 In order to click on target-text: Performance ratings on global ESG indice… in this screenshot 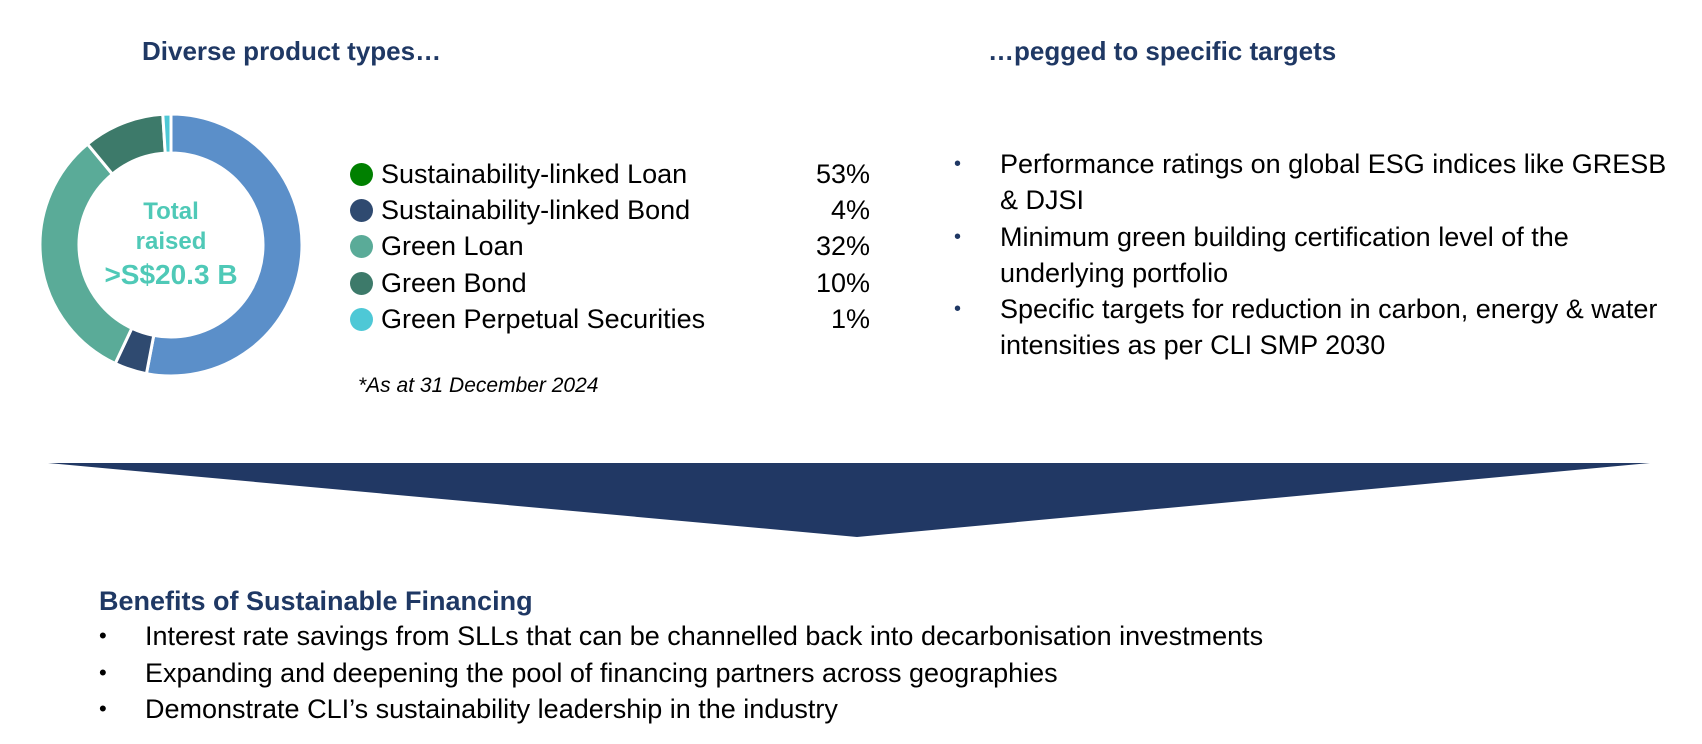, I will do `click(1333, 182)`.